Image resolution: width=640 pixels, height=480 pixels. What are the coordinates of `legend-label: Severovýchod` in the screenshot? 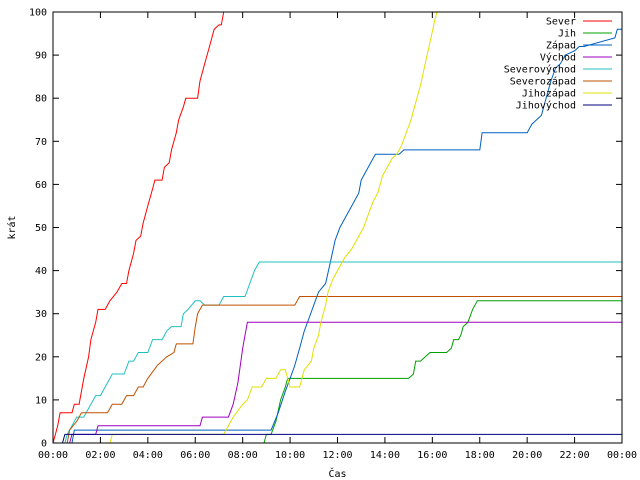 It's located at (540, 70).